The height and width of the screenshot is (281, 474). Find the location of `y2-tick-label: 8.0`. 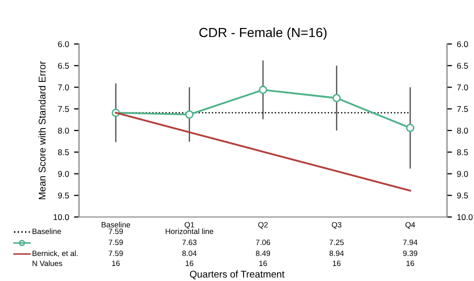

y2-tick-label: 8.0 is located at coordinates (462, 131).